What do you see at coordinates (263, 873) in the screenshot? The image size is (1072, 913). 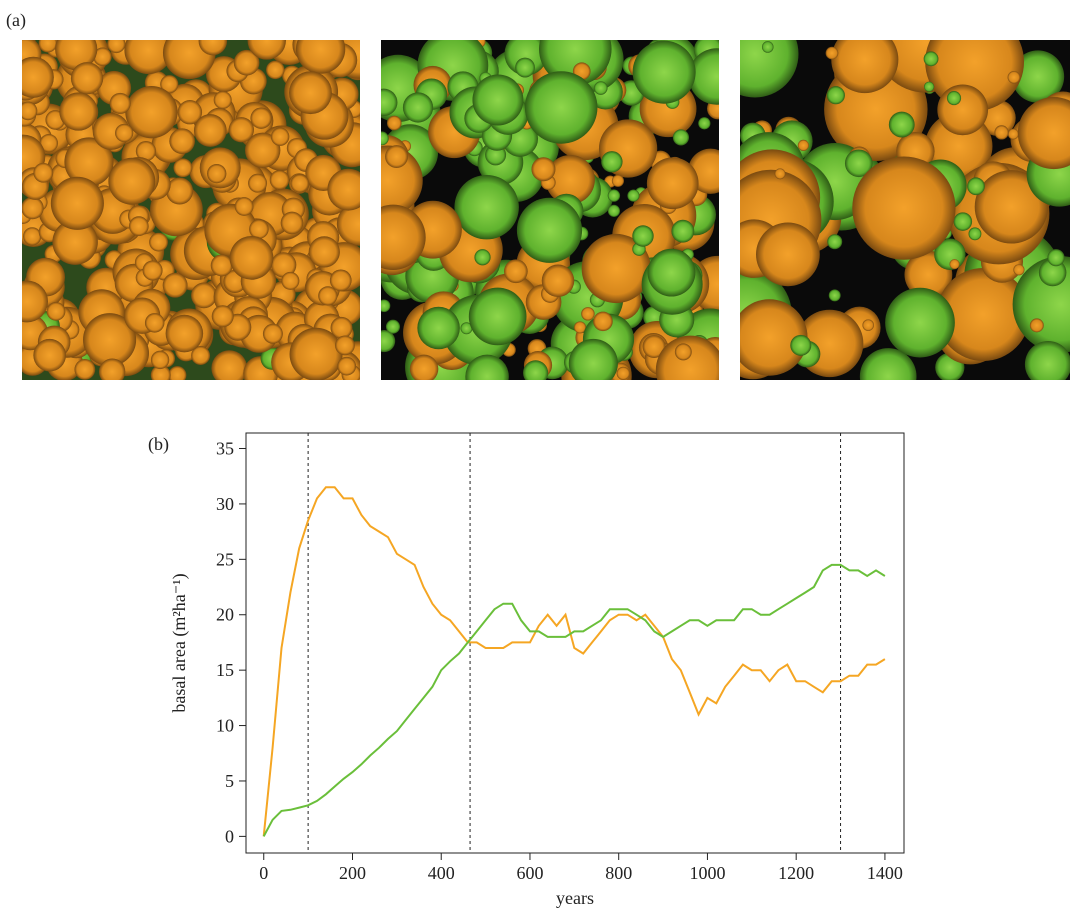 I see `x-tick-label: 0` at bounding box center [263, 873].